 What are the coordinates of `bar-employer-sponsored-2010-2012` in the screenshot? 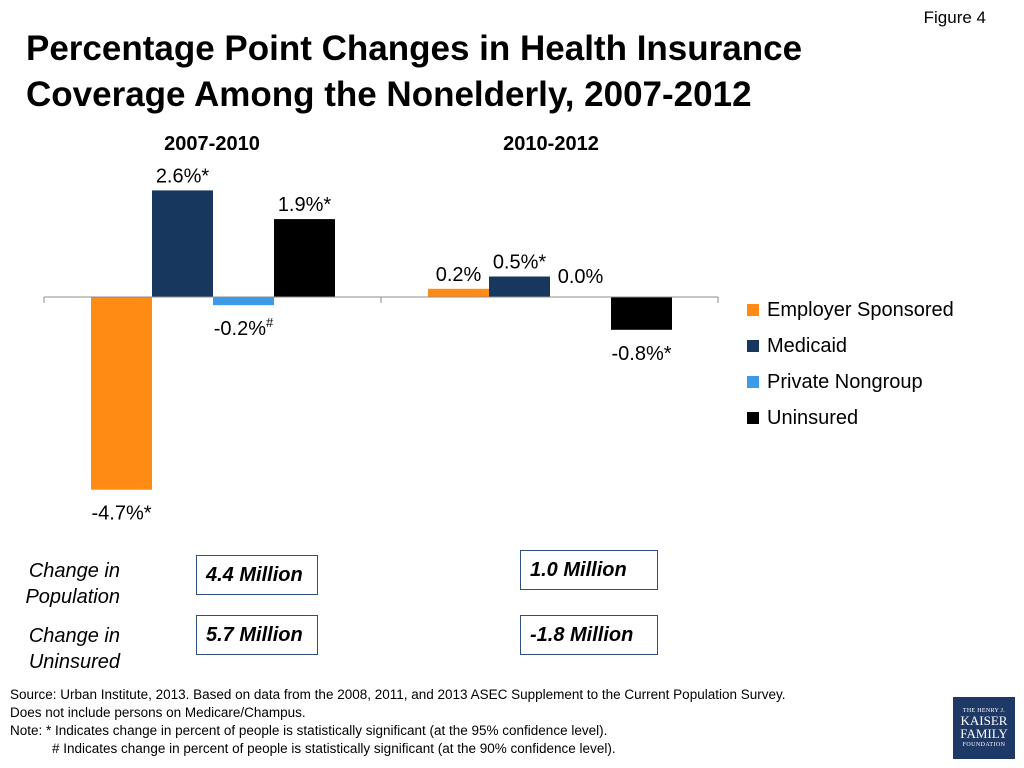 It's located at (458, 292).